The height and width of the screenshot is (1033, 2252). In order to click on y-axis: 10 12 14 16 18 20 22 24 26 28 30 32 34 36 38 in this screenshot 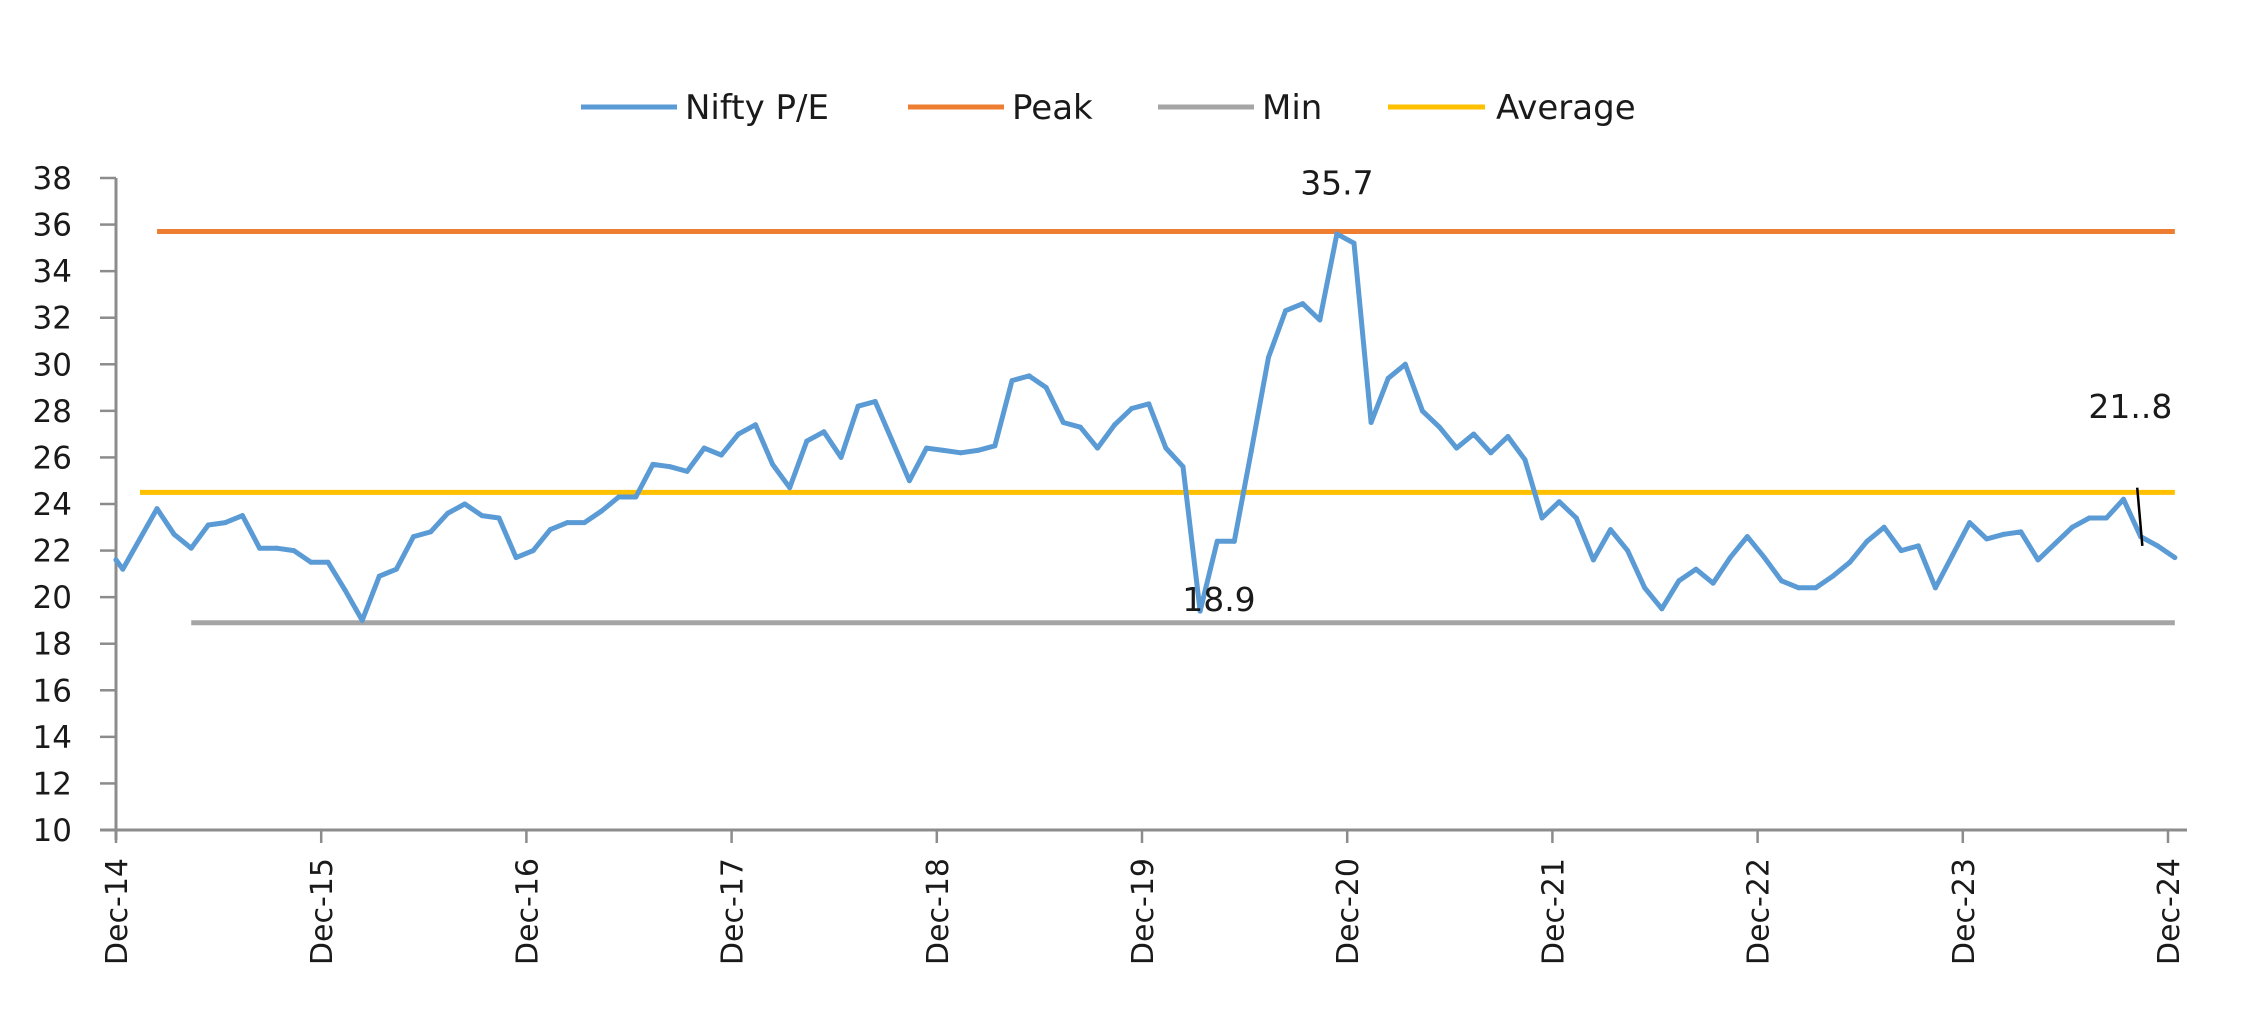, I will do `click(75, 505)`.